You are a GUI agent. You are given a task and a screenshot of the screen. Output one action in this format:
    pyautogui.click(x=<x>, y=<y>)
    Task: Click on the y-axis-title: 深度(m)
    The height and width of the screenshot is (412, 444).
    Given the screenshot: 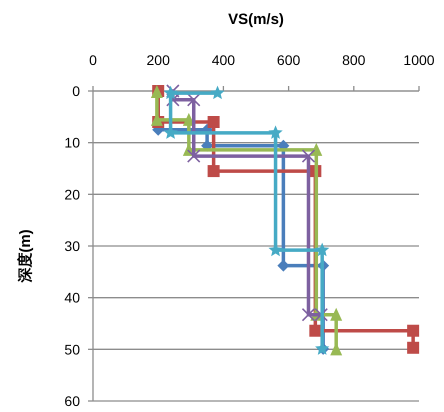 What is the action you would take?
    pyautogui.click(x=25, y=256)
    